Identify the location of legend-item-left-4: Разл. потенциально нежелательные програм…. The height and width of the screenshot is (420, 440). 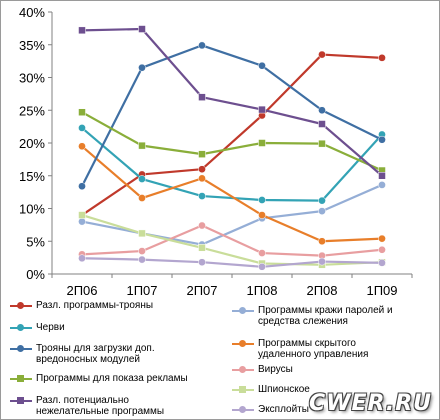
(105, 406).